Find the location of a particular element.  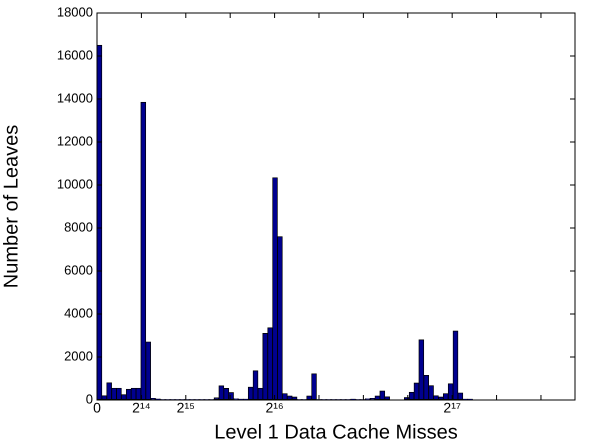

y-tick-label: 10000 is located at coordinates (74, 184).